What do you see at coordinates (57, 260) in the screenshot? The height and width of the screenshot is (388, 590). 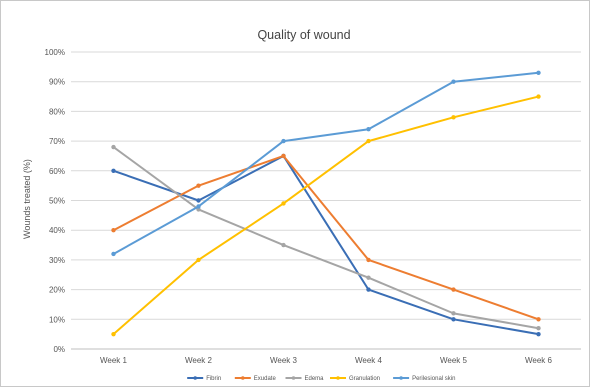 I see `y-tick-label: 30%` at bounding box center [57, 260].